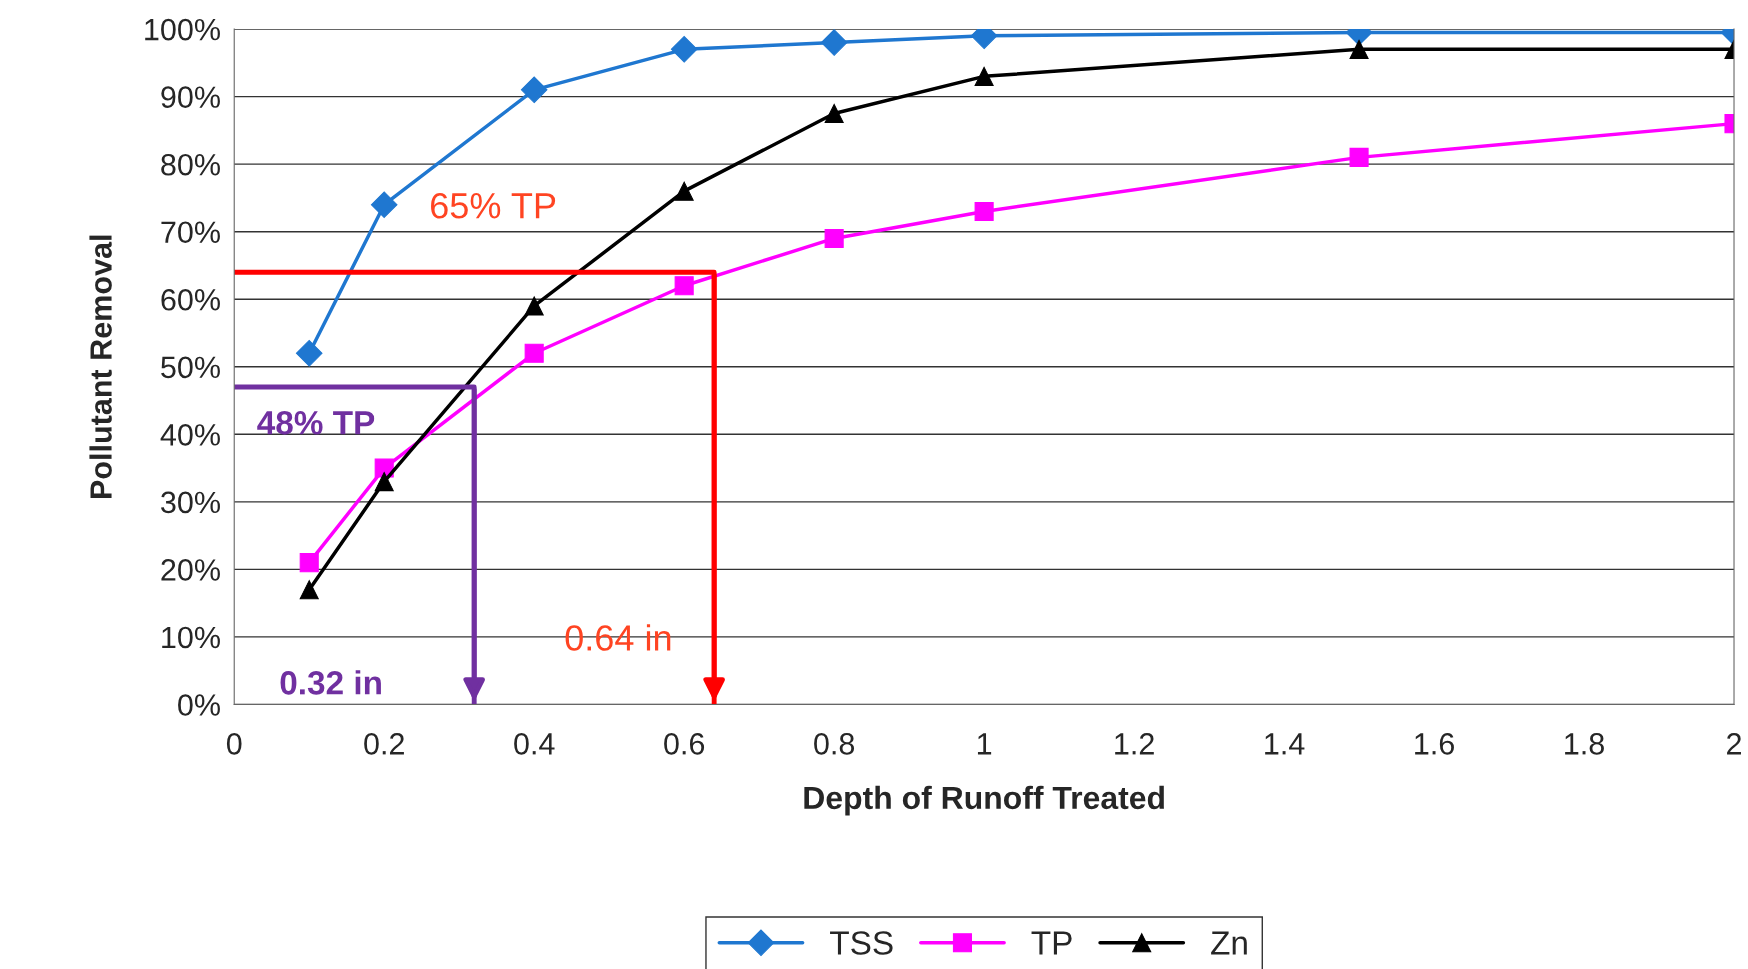 This screenshot has height=969, width=1748. What do you see at coordinates (199, 705) in the screenshot?
I see `y-tick-label: 0%` at bounding box center [199, 705].